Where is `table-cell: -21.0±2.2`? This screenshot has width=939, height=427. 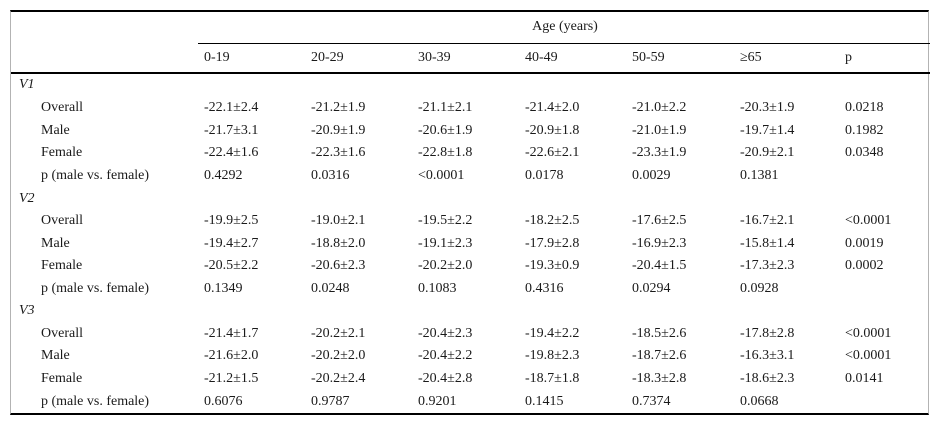
table-cell: -21.0±2.2 is located at coordinates (659, 108).